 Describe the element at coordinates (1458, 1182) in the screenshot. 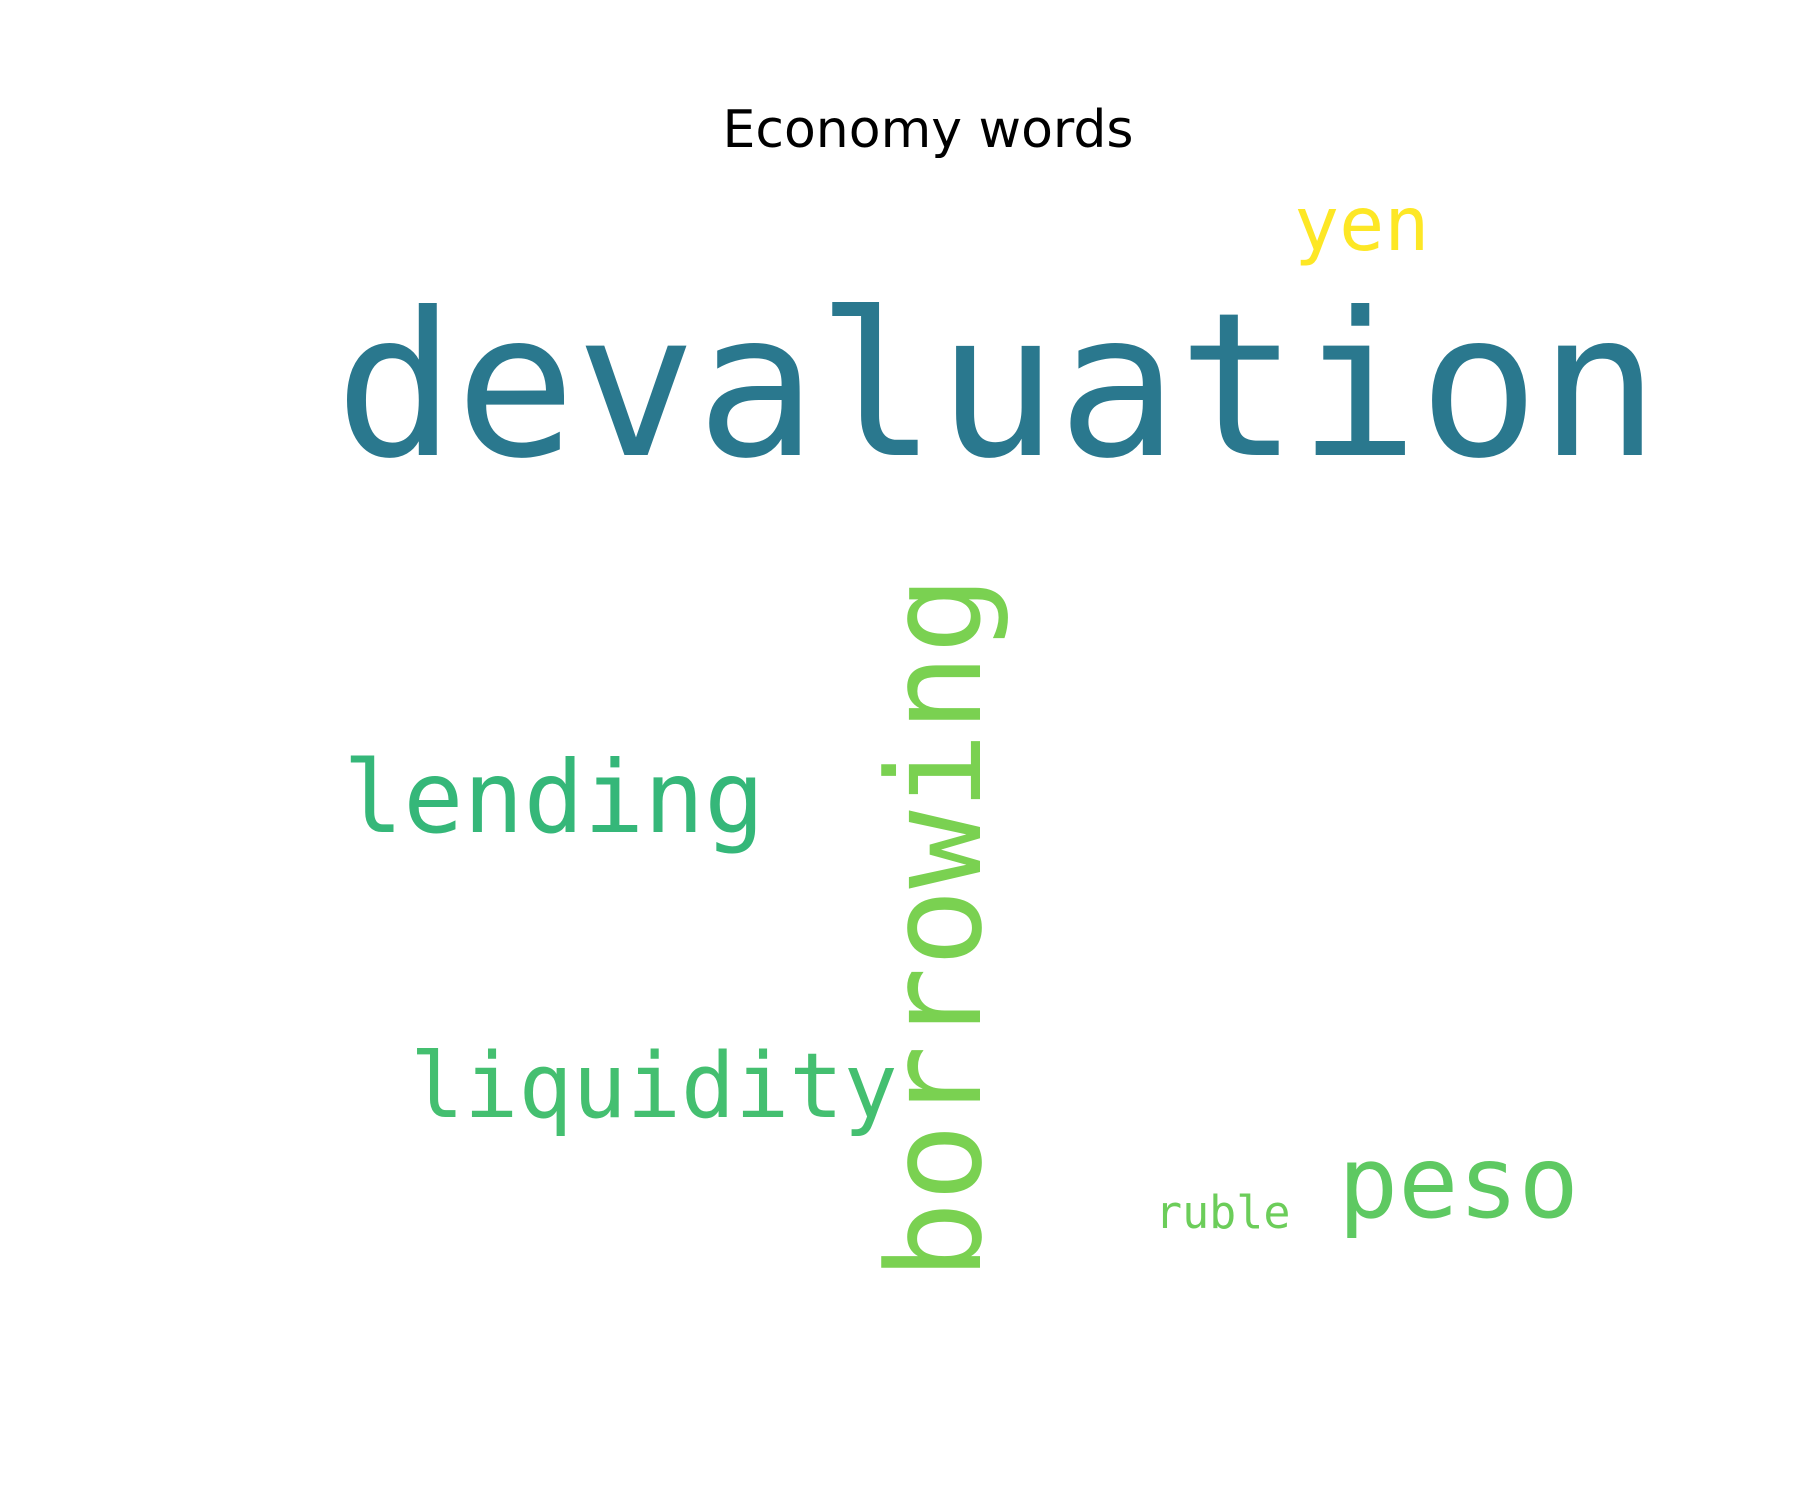

I see `word-peso: peso` at that location.